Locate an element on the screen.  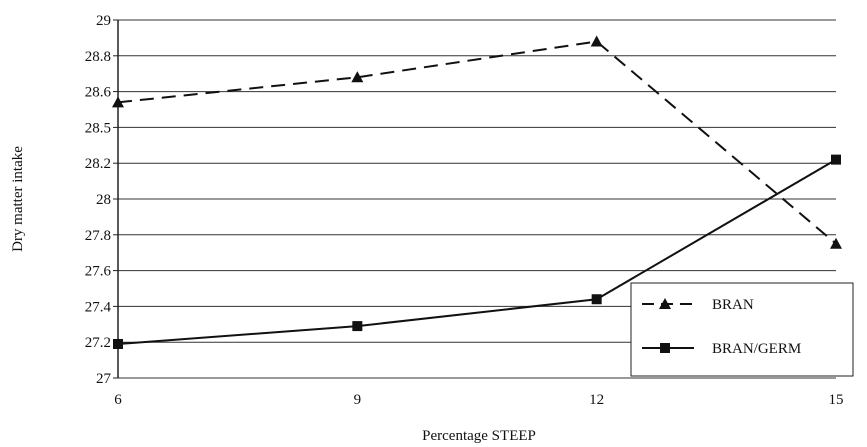
x-axis-label: Percentage STEEP is located at coordinates (479, 436).